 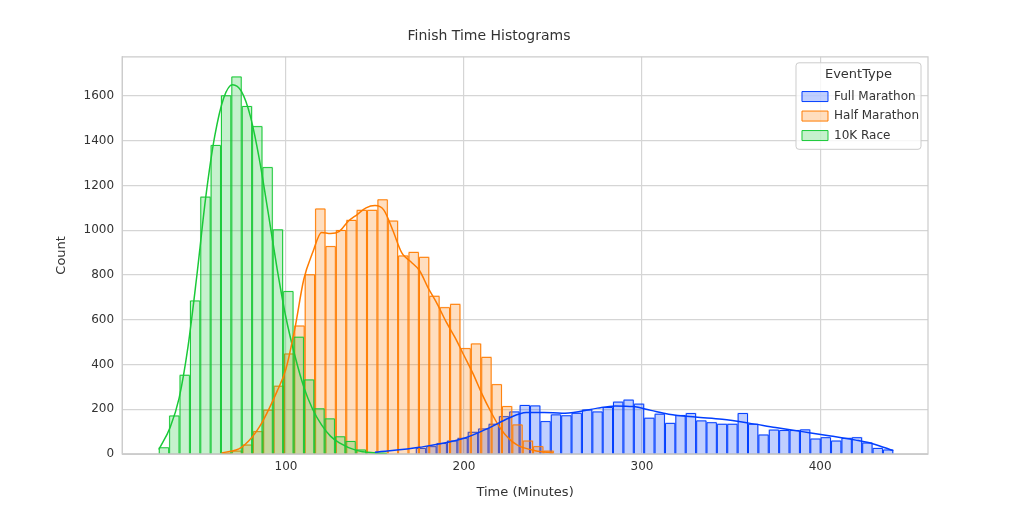 I want to click on x-tick-label: 200, so click(x=464, y=466).